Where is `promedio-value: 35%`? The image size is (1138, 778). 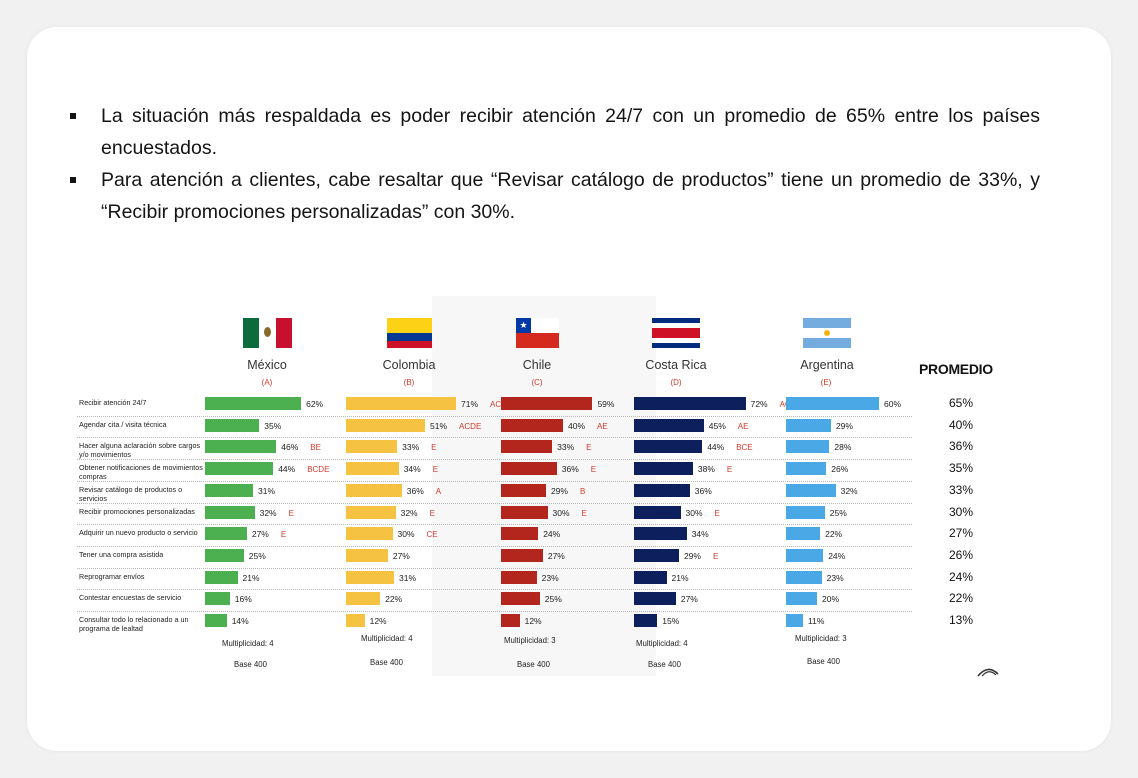
promedio-value: 35% is located at coordinates (961, 468).